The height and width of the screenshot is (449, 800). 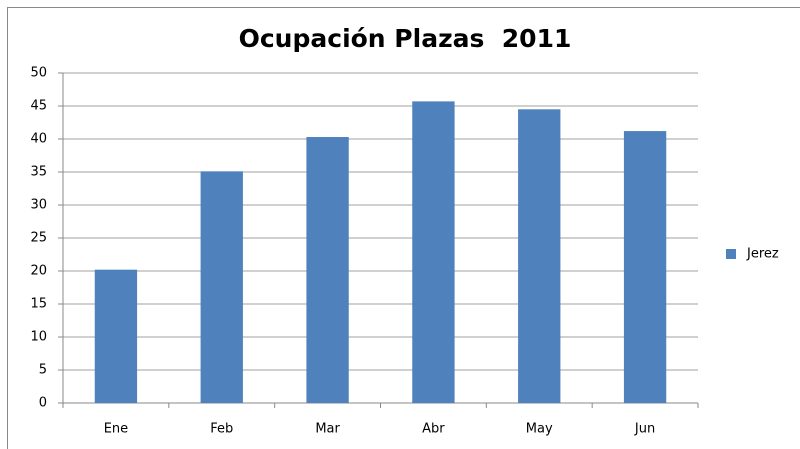 What do you see at coordinates (38, 205) in the screenshot?
I see `y-tick-label: 30` at bounding box center [38, 205].